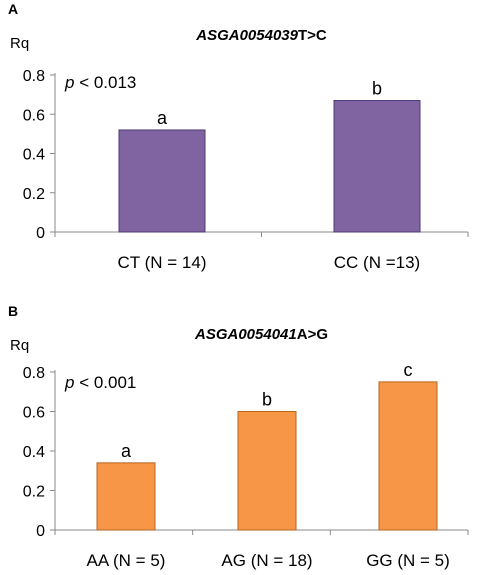  What do you see at coordinates (19, 345) in the screenshot?
I see `panel-b-y-axis-label: Rq` at bounding box center [19, 345].